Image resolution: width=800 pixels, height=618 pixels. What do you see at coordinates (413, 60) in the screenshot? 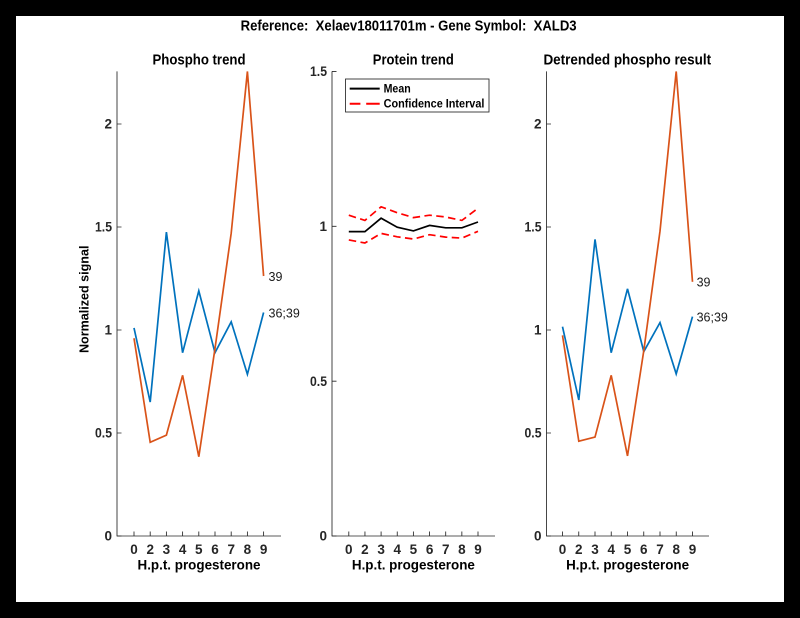
I see `svg-text: Protein trend` at bounding box center [413, 60].